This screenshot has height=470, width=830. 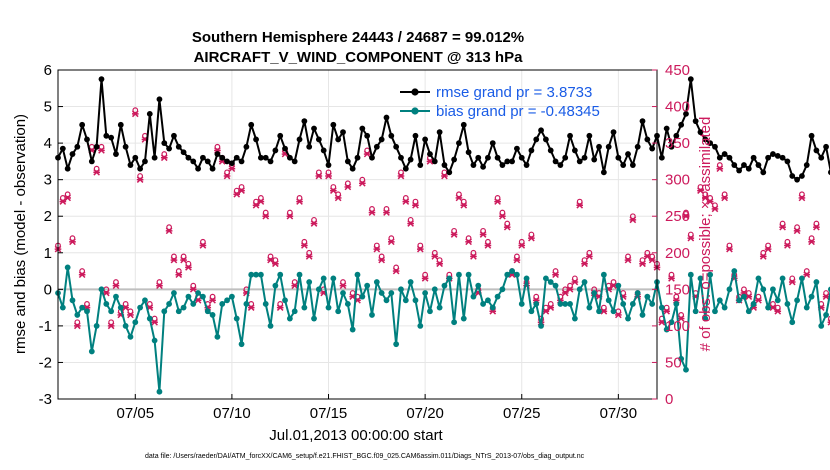 What do you see at coordinates (518, 111) in the screenshot?
I see `legend-bias-label: bias grand pr = -0.48345` at bounding box center [518, 111].